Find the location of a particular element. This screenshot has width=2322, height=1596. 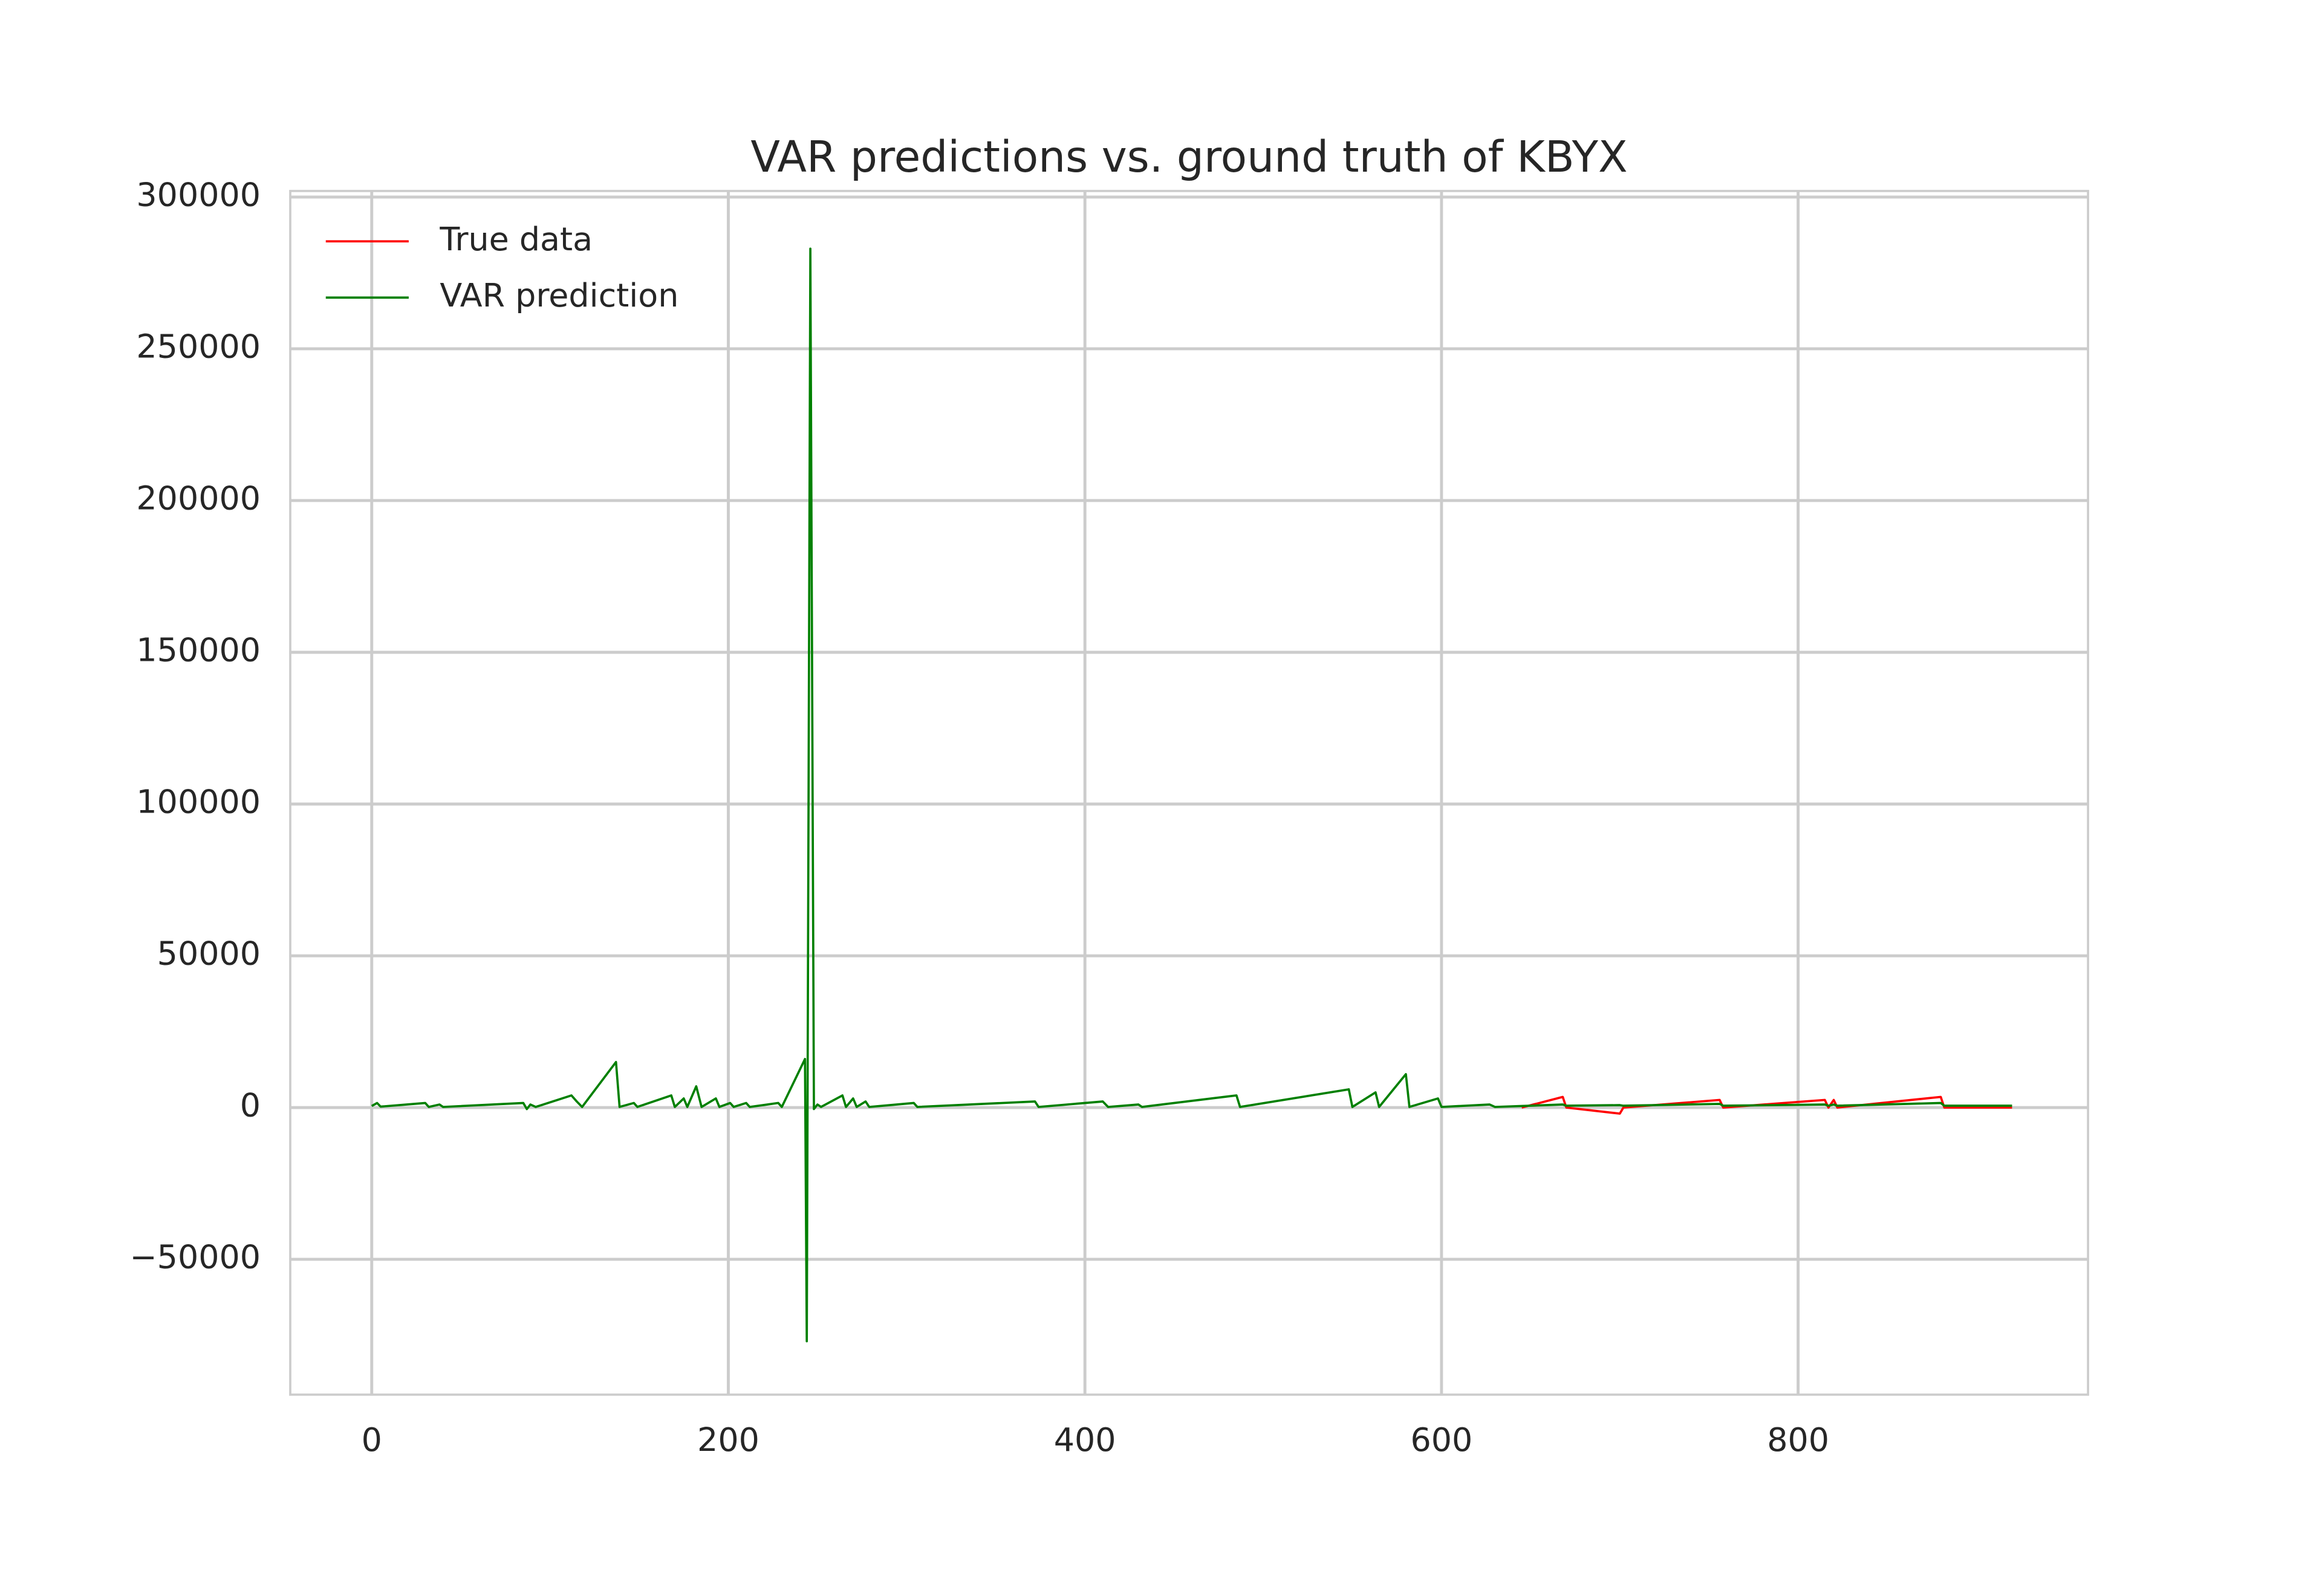

x-tick-label: 0 is located at coordinates (372, 1440).